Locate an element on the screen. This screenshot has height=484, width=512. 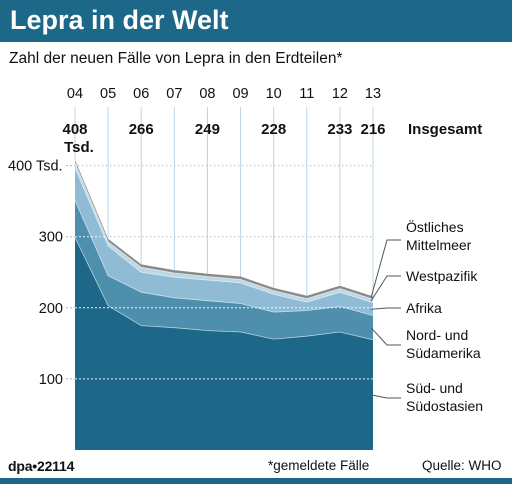
legend-label: Südamerika is located at coordinates (443, 353).